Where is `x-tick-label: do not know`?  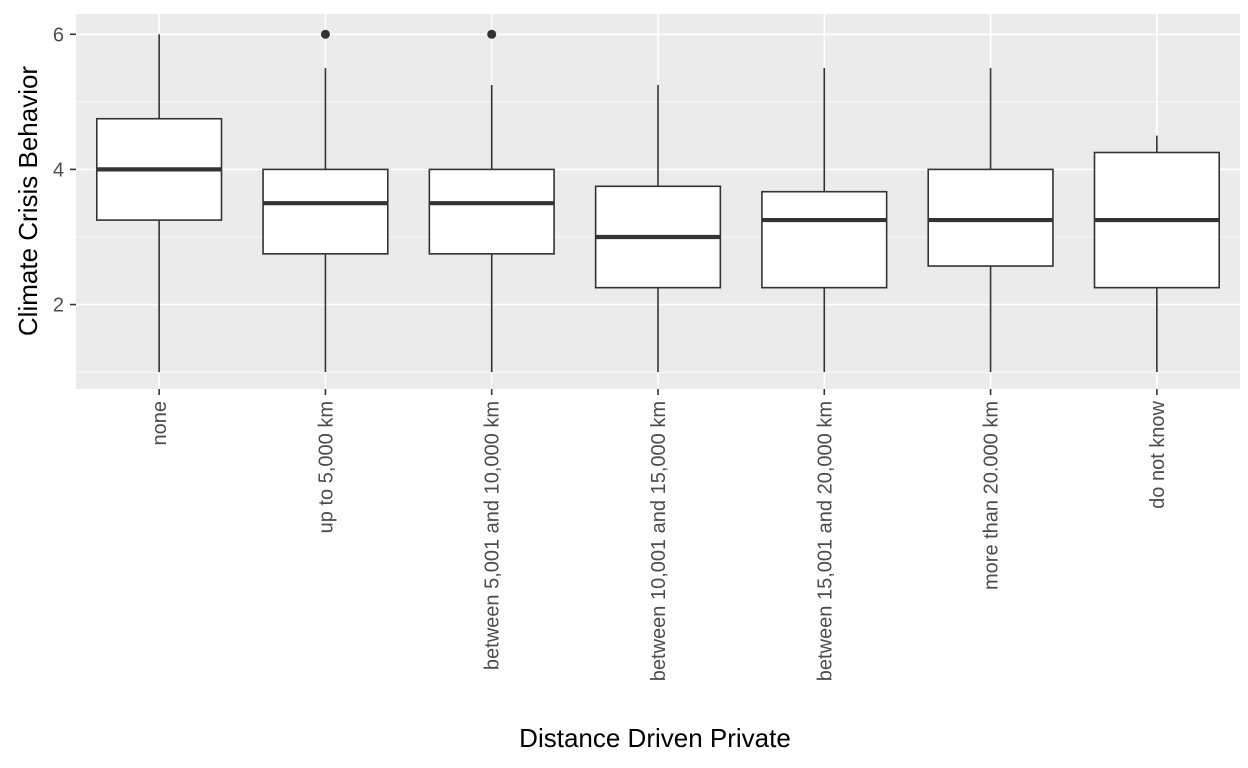 x-tick-label: do not know is located at coordinates (1158, 454).